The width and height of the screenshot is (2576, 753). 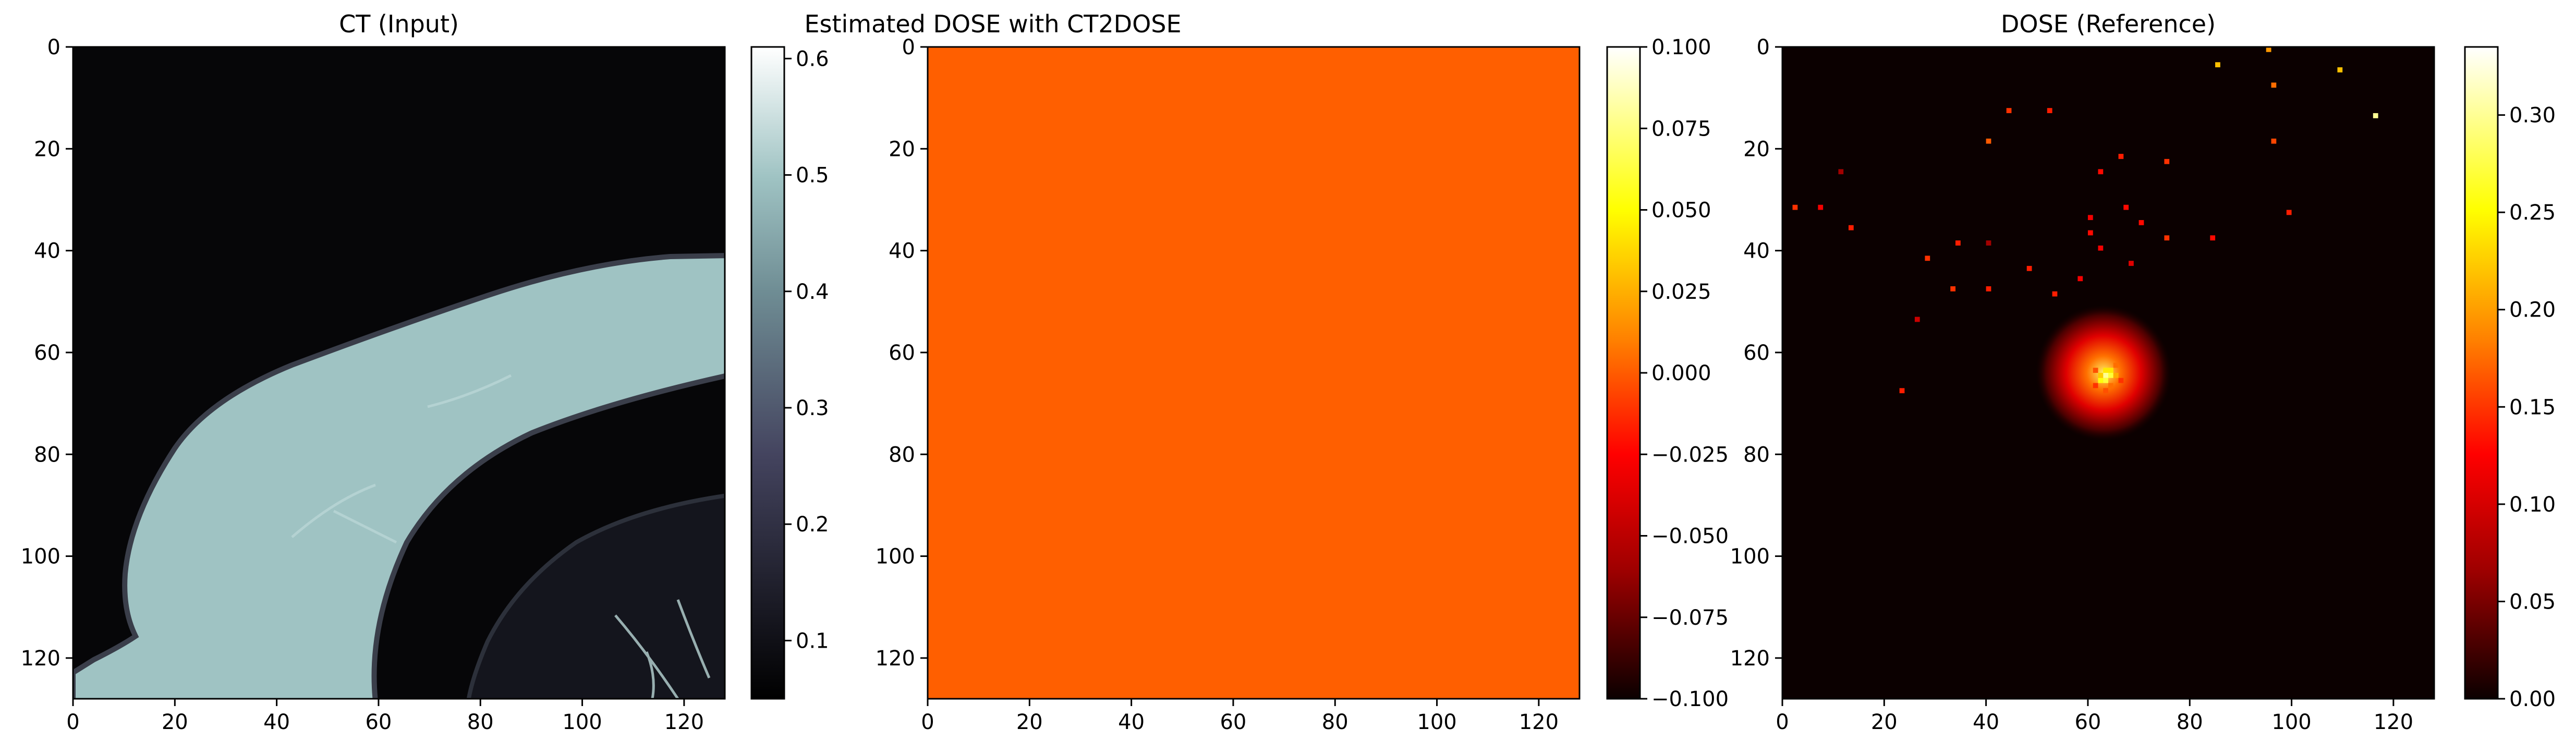 What do you see at coordinates (1690, 537) in the screenshot?
I see `colorbar-tick-label: −0.050` at bounding box center [1690, 537].